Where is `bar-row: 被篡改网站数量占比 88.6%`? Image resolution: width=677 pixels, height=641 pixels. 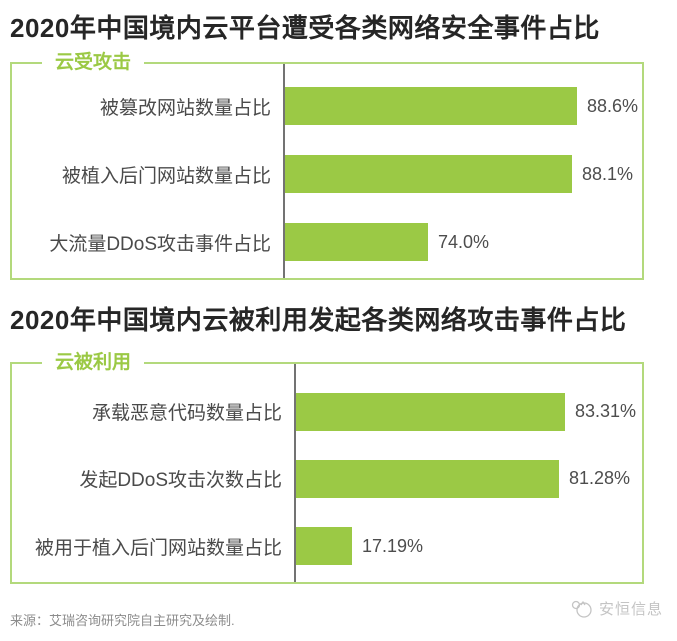
bar-row: 被篡改网站数量占比 88.6% is located at coordinates (327, 106).